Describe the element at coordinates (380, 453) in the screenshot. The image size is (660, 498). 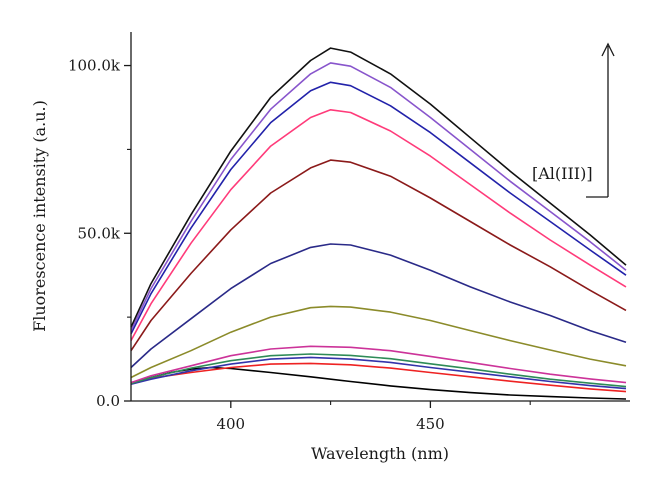
I see `x-axis-title: Wavelength (nm)` at that location.